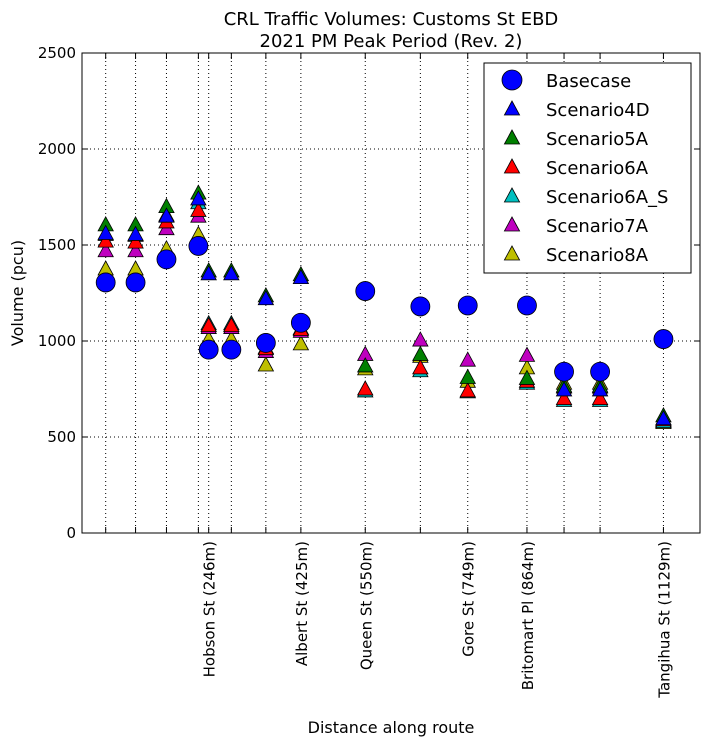 Image resolution: width=710 pixels, height=746 pixels. Describe the element at coordinates (664, 620) in the screenshot. I see `x-tick-label: Tangihua St (1129m)` at that location.